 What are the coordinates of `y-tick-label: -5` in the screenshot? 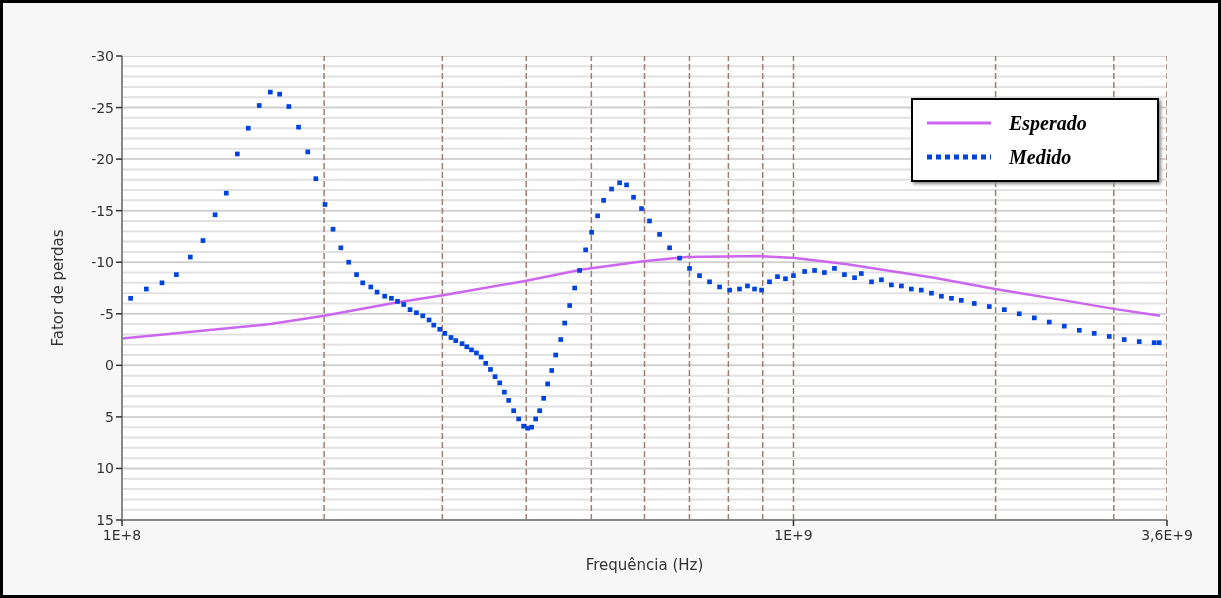 It's located at (107, 313).